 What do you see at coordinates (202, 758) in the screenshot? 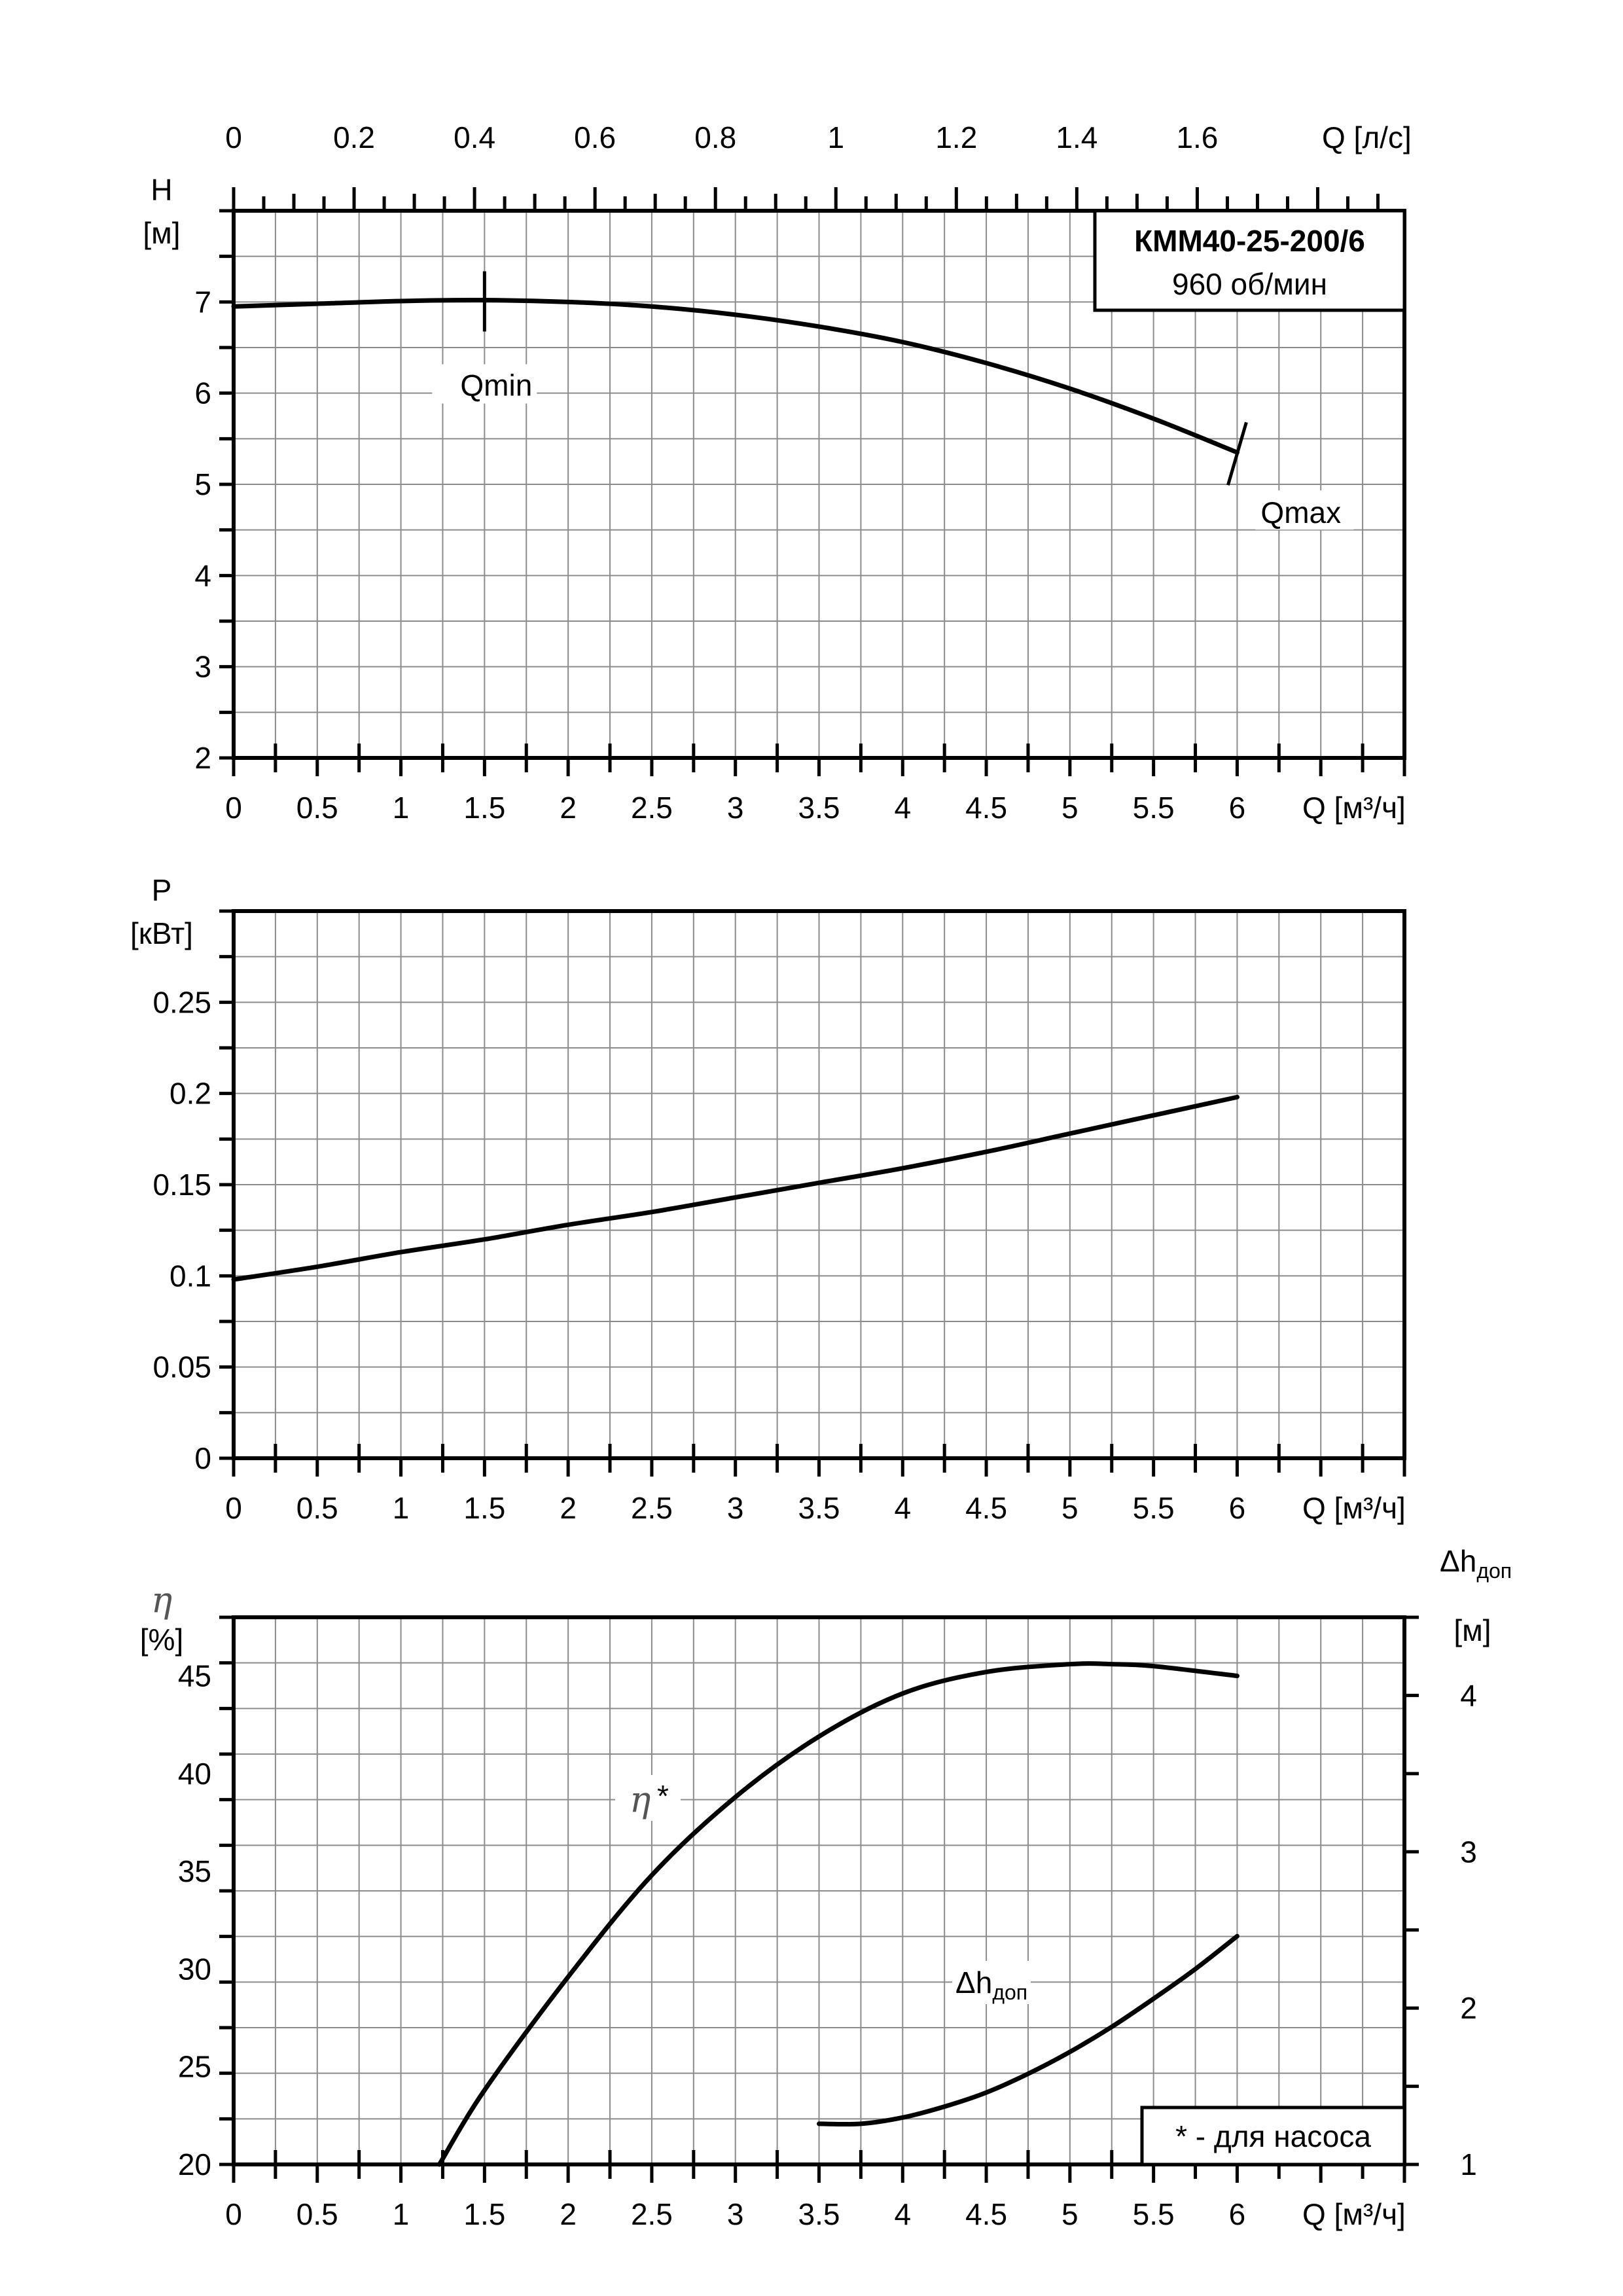
I see `y-tick-label: 2` at bounding box center [202, 758].